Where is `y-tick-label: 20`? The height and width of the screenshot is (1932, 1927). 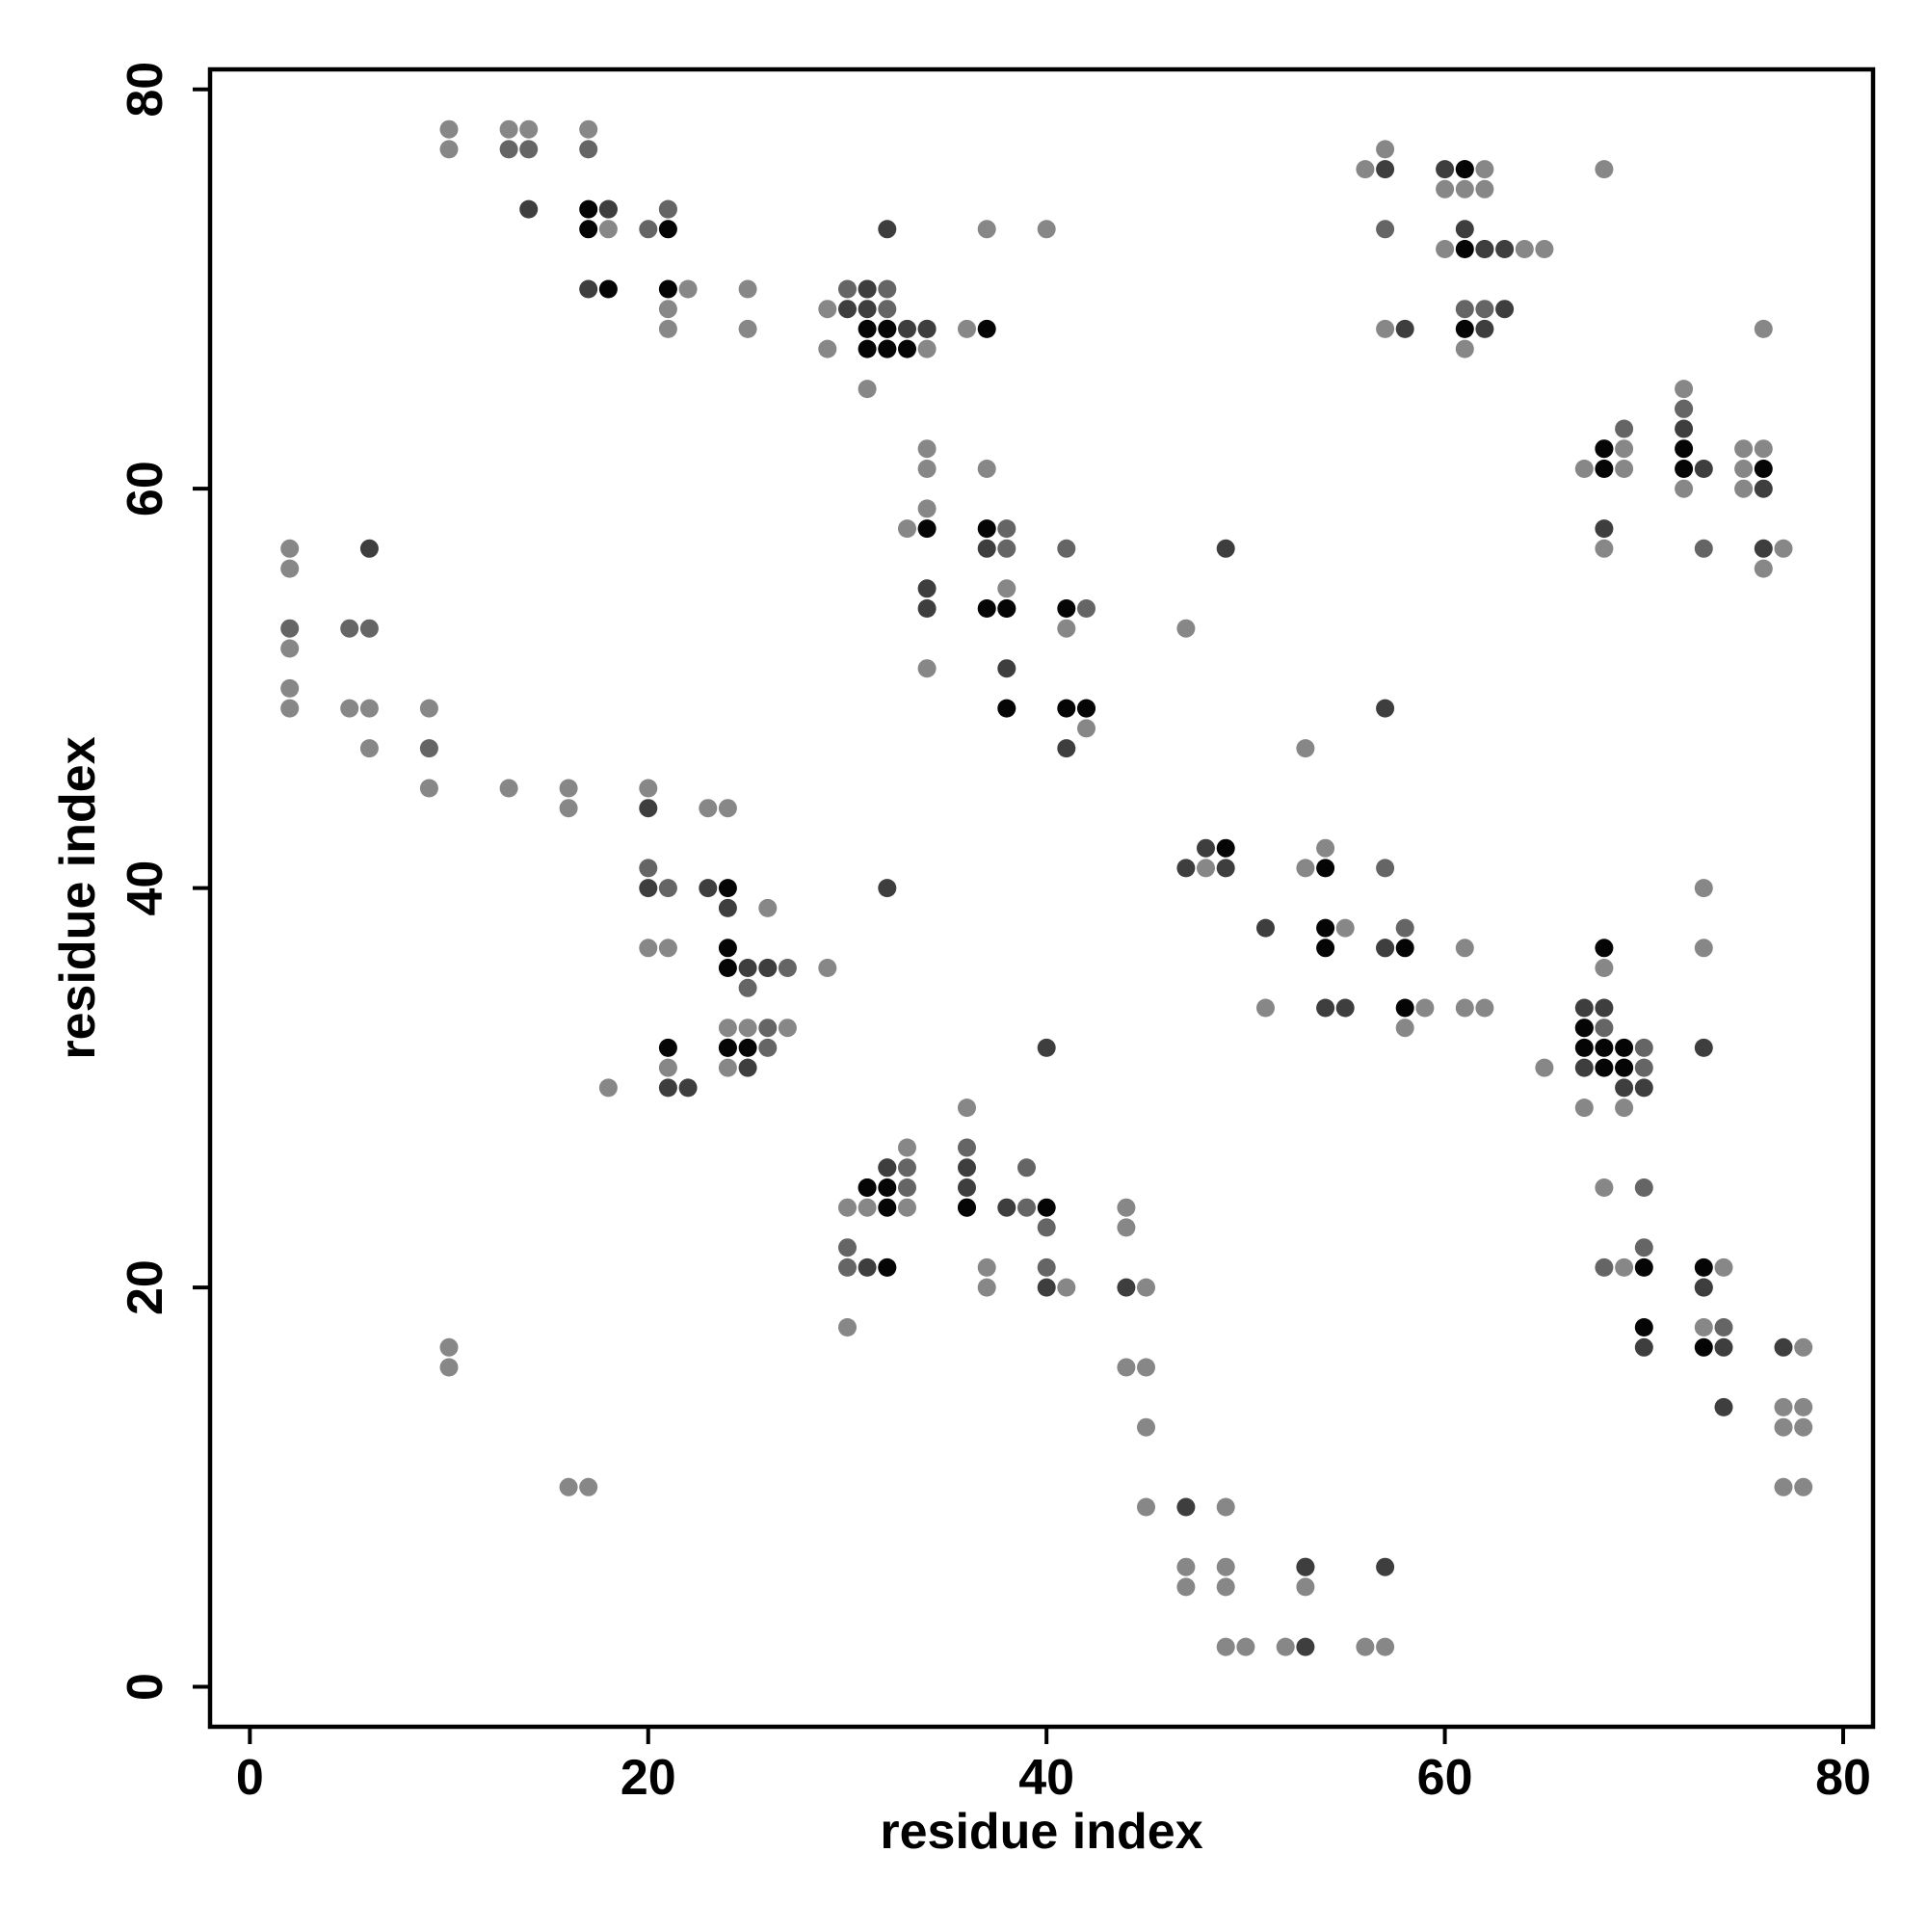
y-tick-label: 20 is located at coordinates (145, 1287).